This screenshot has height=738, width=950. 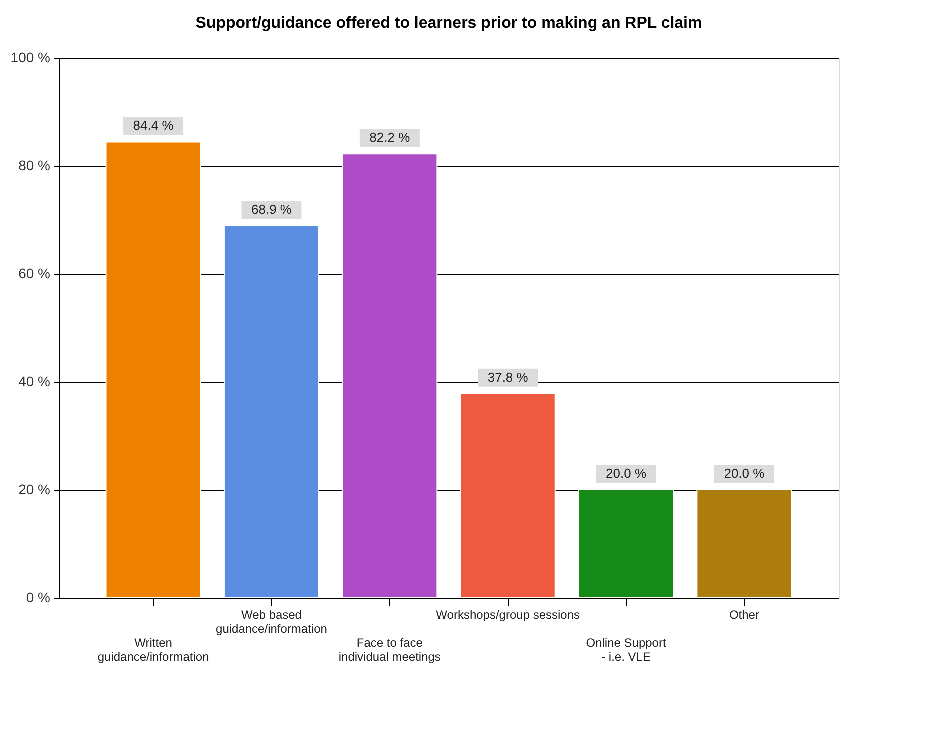 I want to click on data-label: 84.4 %, so click(x=153, y=126).